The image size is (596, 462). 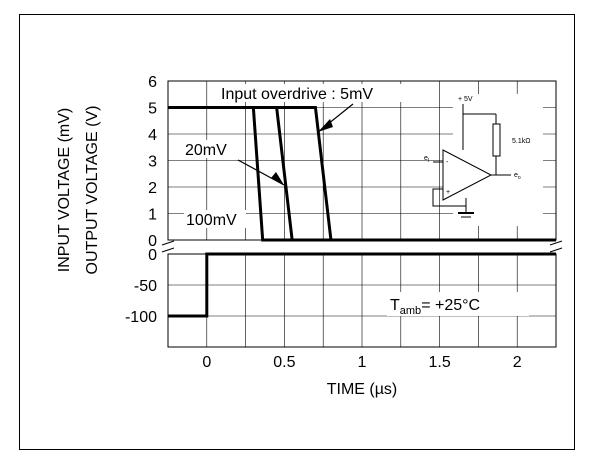 I want to click on x-tick-label: 1, so click(x=362, y=362).